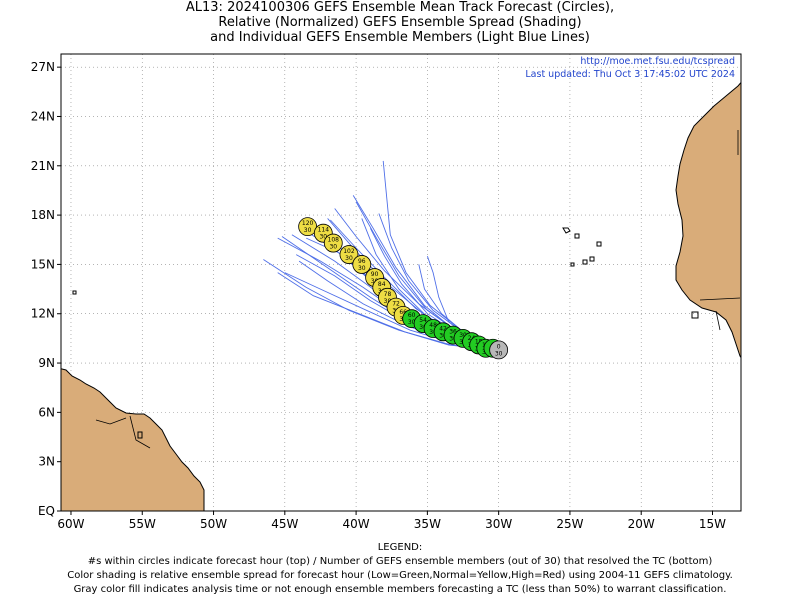  I want to click on forecast-hour-label: 120, so click(308, 223).